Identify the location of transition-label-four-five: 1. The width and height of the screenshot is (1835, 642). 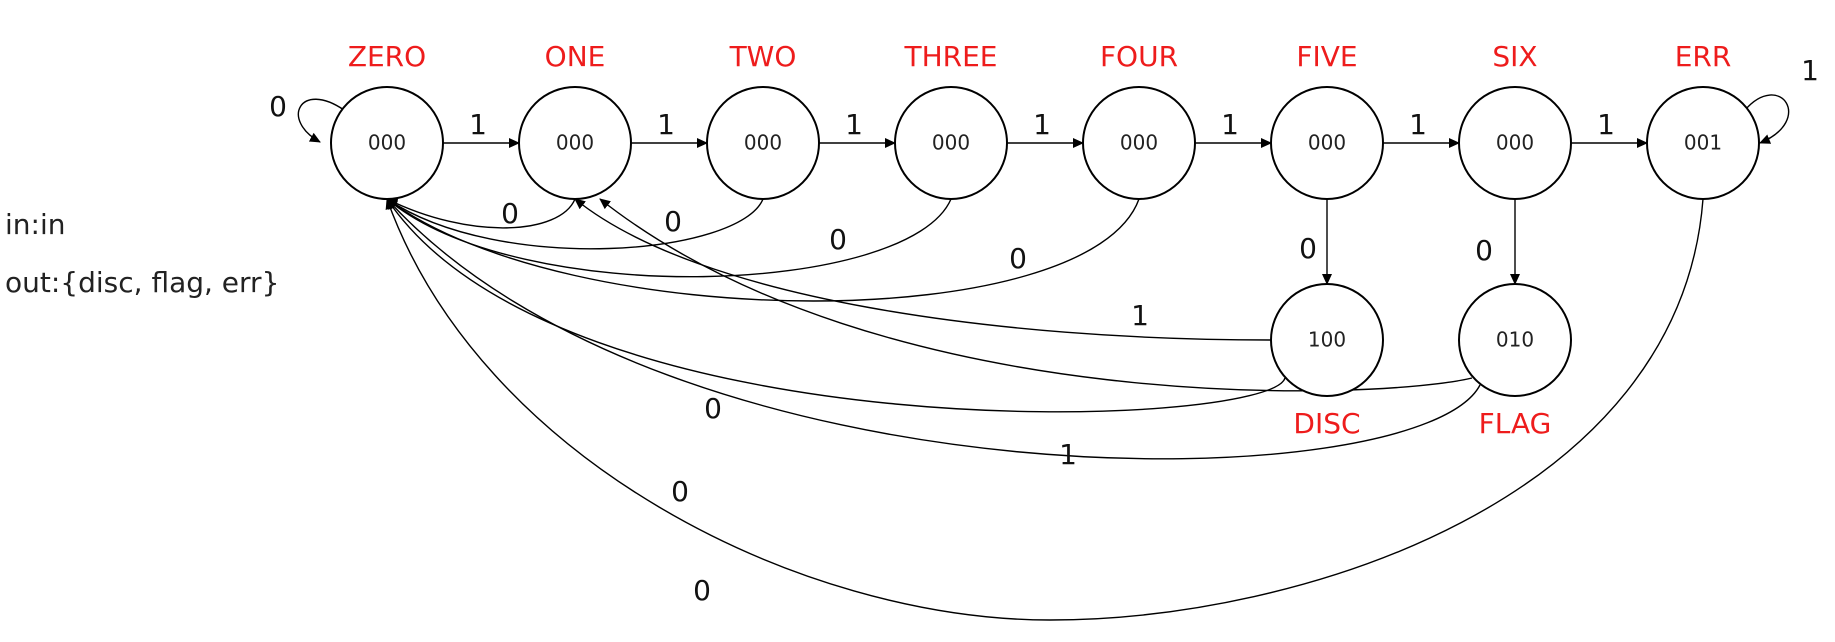
(1230, 124).